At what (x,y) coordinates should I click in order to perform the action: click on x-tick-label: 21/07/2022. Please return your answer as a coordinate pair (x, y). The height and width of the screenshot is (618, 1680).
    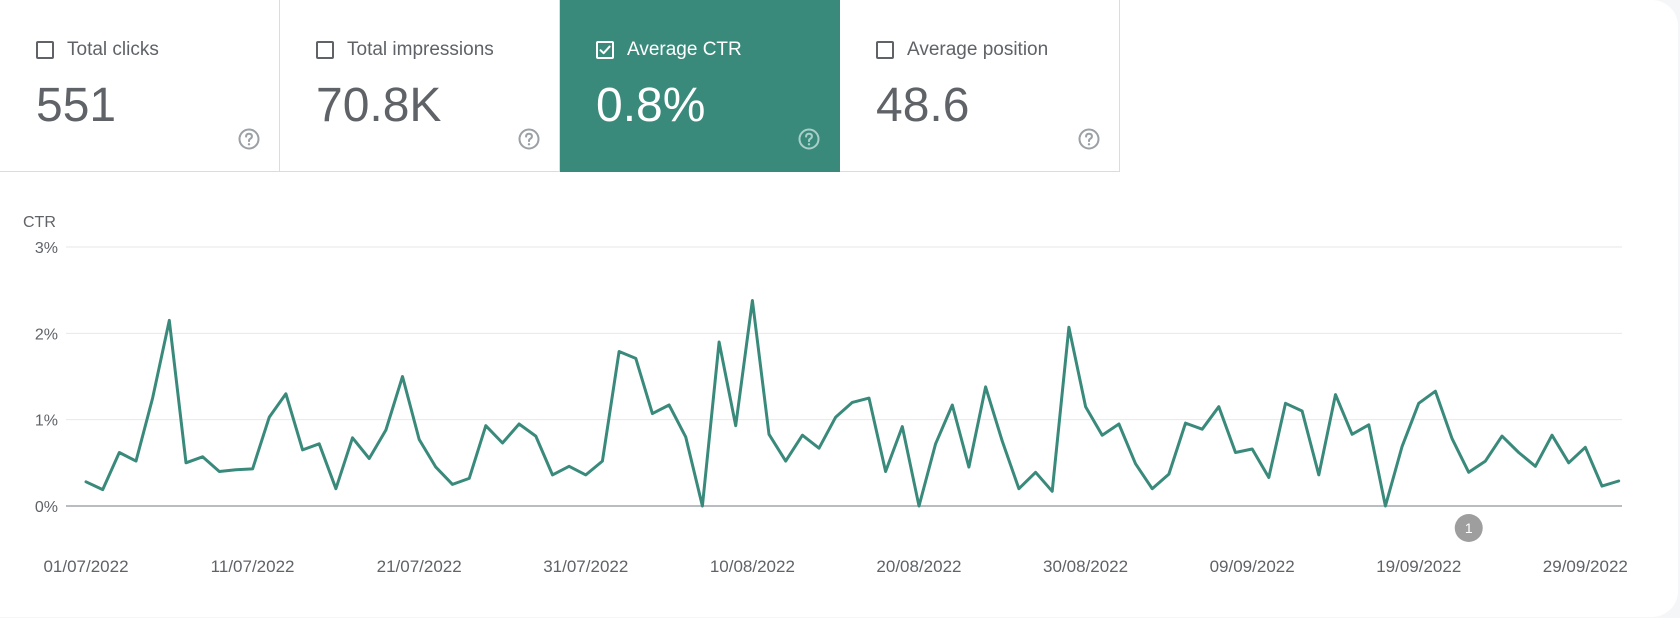
    Looking at the image, I should click on (419, 566).